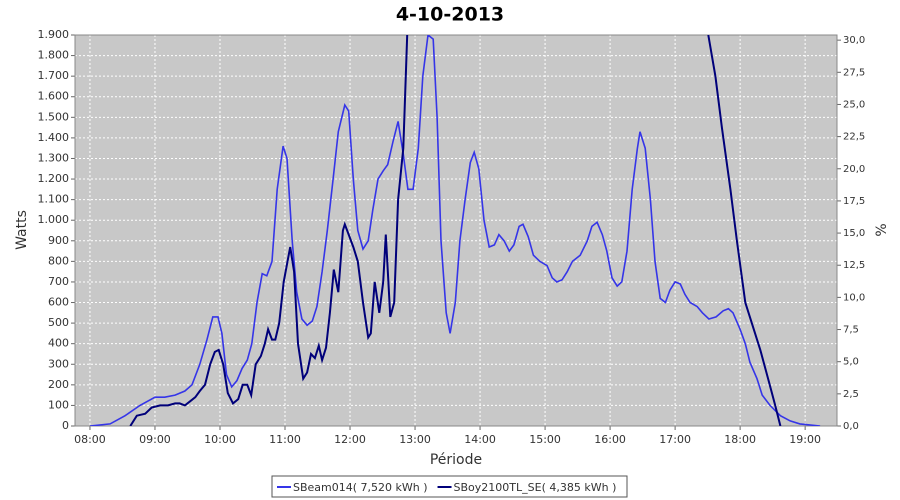  Describe the element at coordinates (65, 425) in the screenshot. I see `y-tick-label: 0` at that location.